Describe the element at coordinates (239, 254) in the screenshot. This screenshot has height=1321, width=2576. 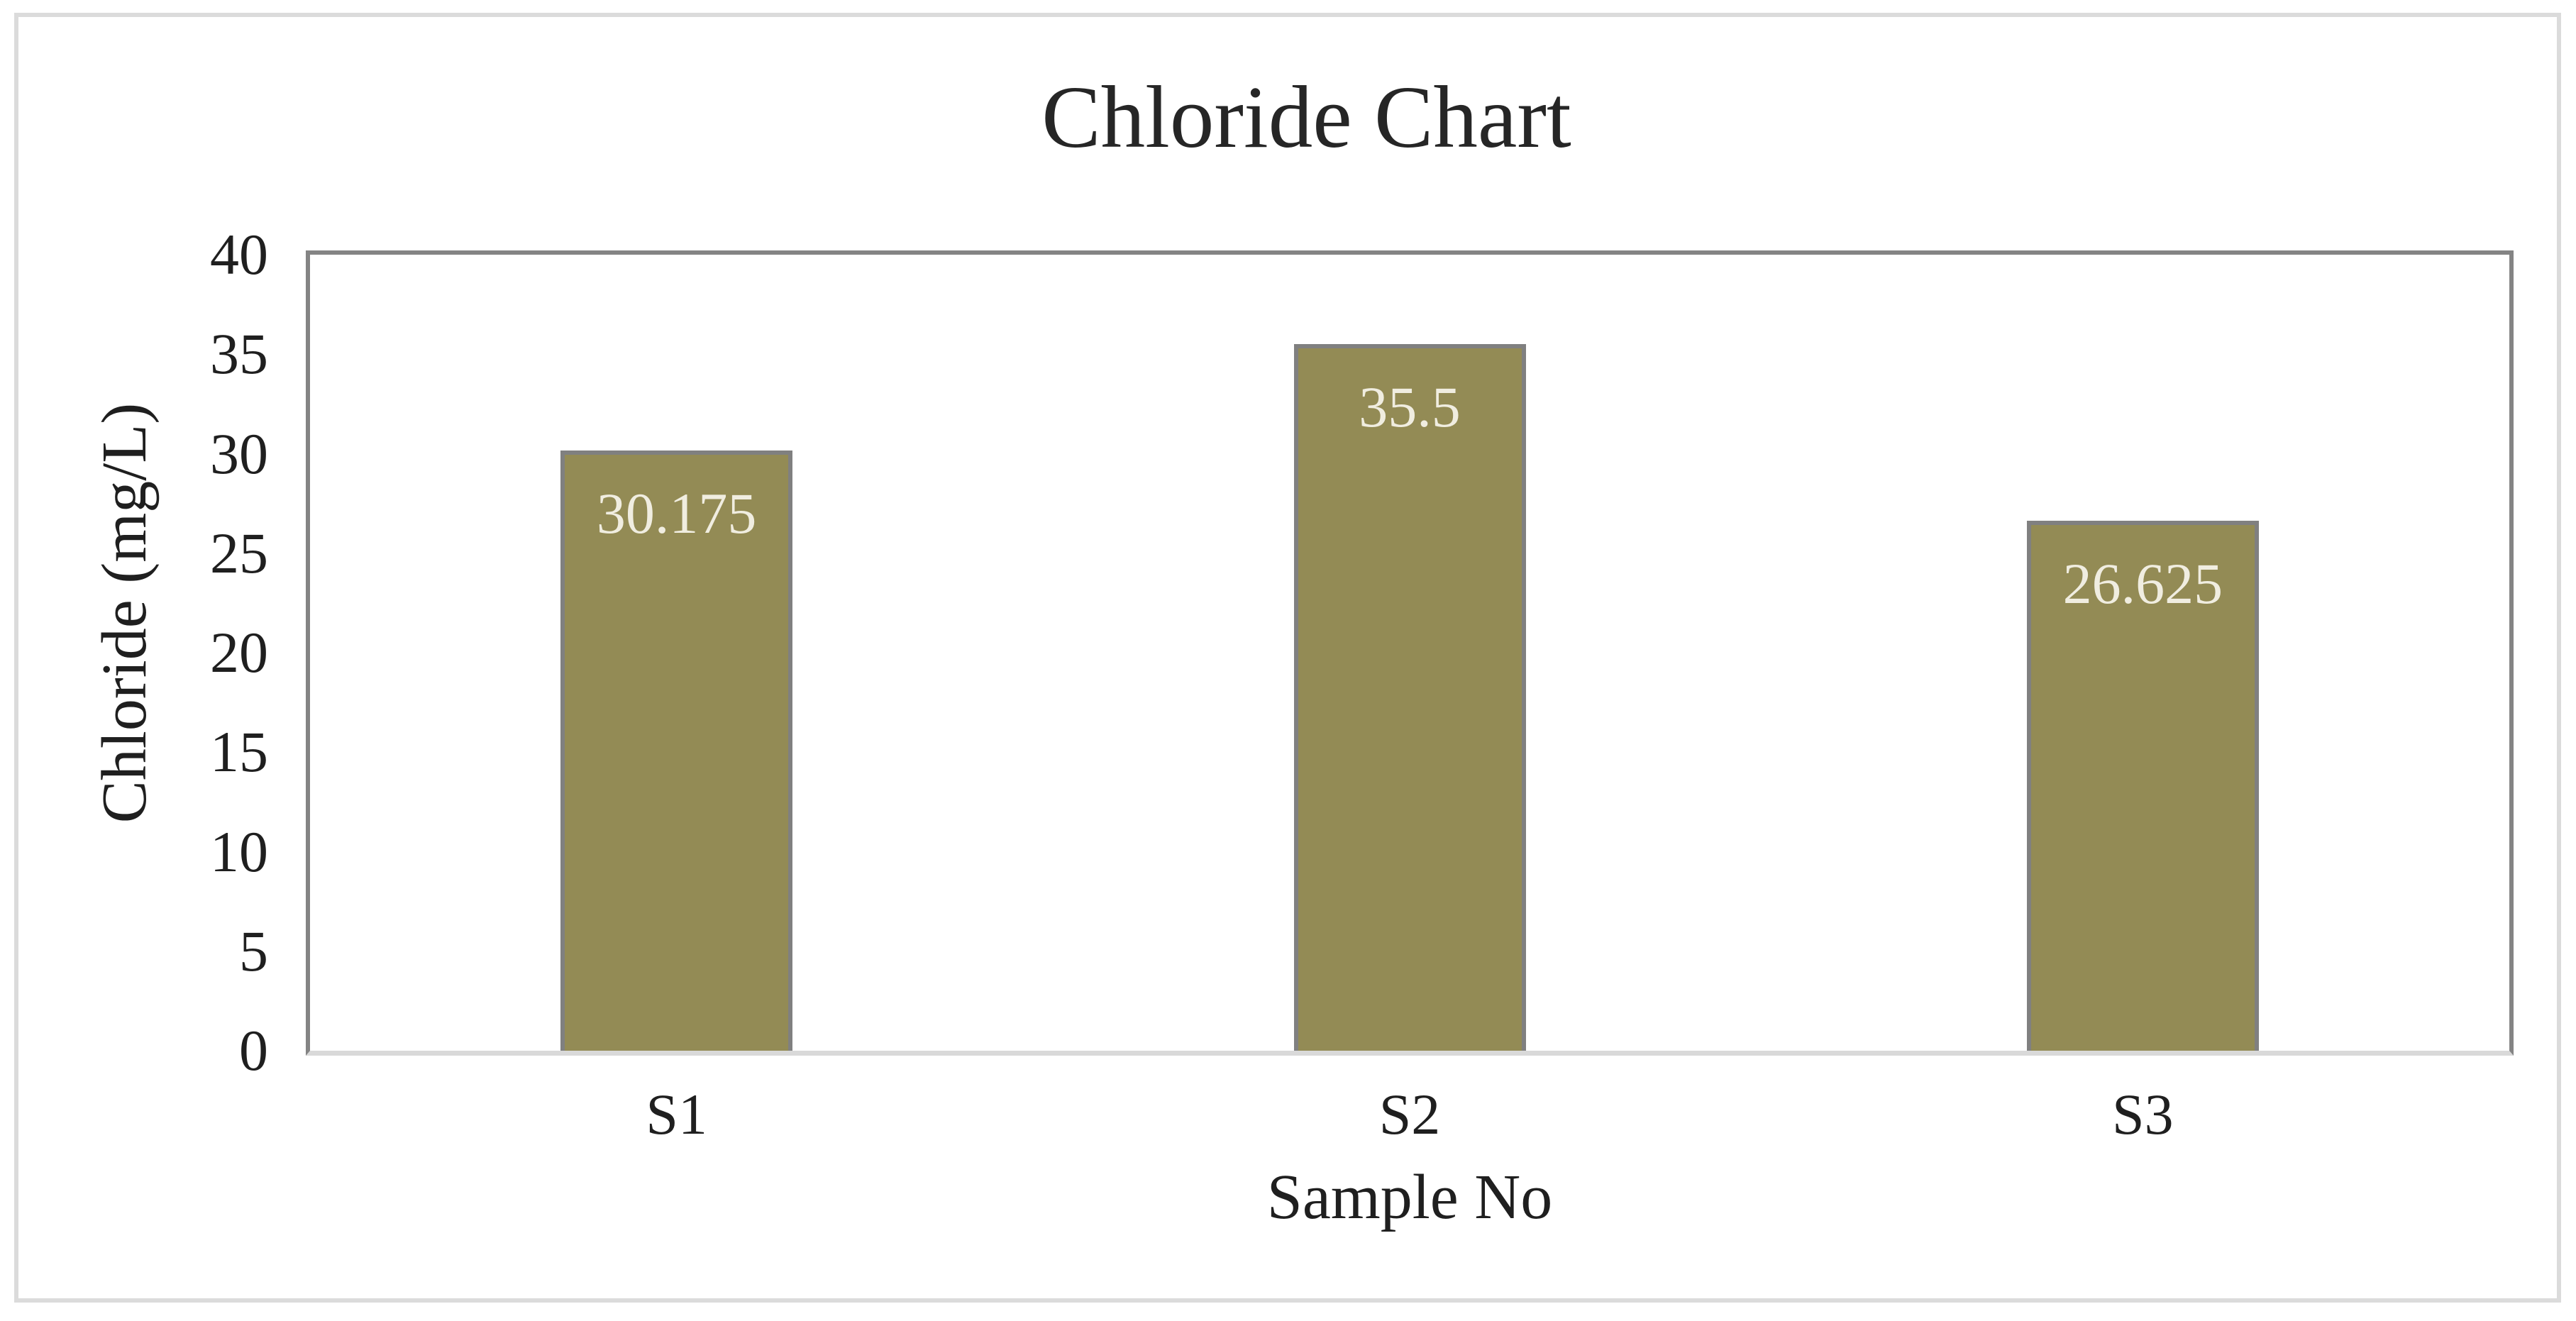
I see `y-tick-label: 40` at that location.